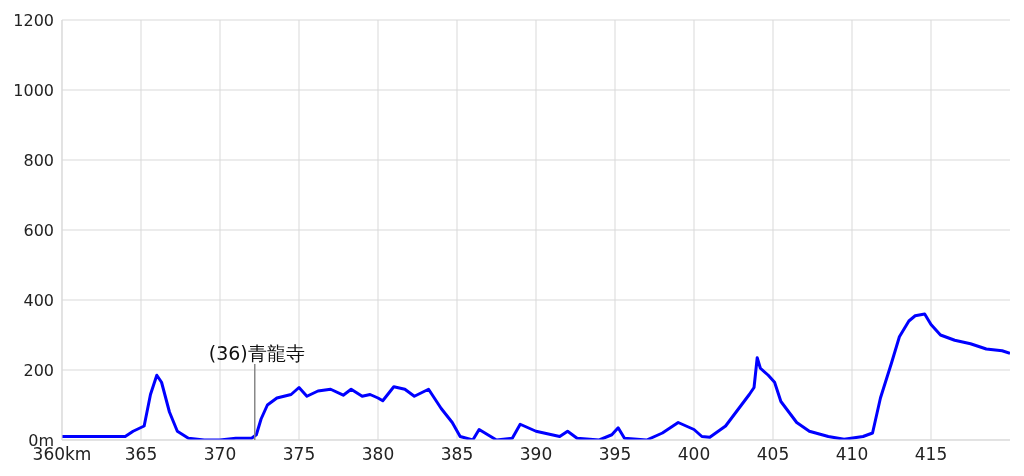  Describe the element at coordinates (536, 454) in the screenshot. I see `x-tick-label: 390` at that location.